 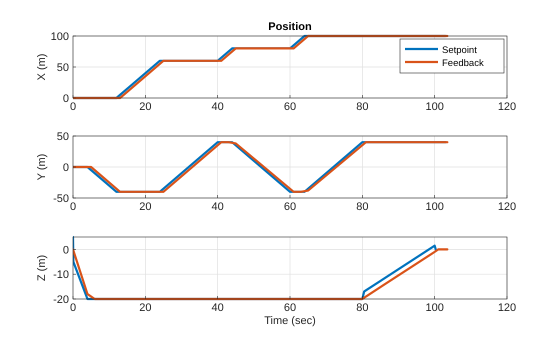 What do you see at coordinates (61, 199) in the screenshot?
I see `y-tick-label: -50` at bounding box center [61, 199].